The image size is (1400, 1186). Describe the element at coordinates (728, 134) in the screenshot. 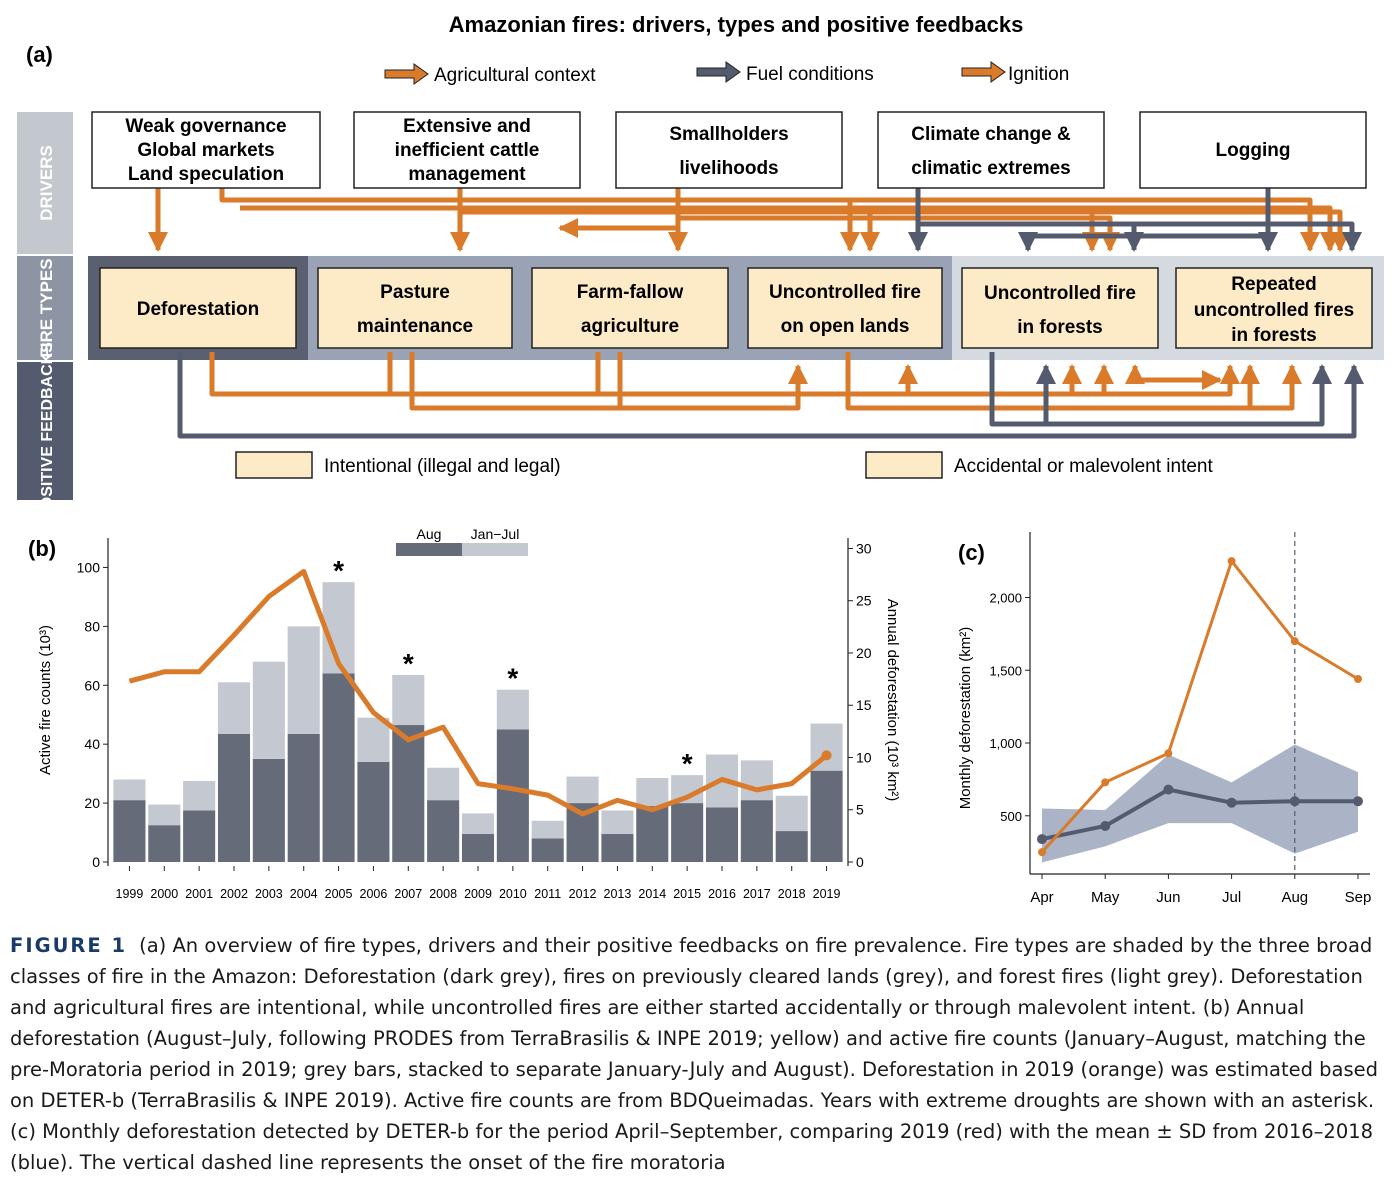

I see `driver-label: Smallholders` at that location.